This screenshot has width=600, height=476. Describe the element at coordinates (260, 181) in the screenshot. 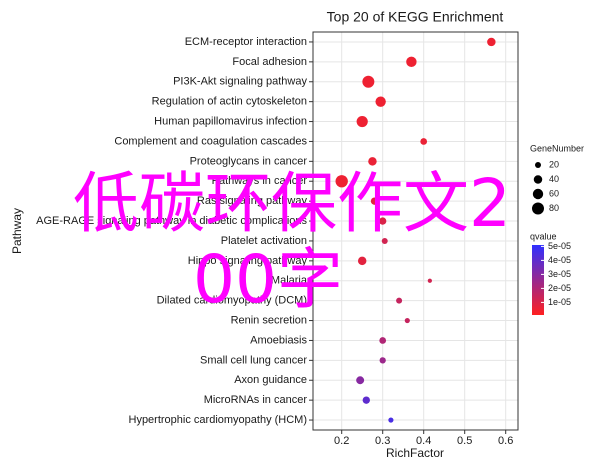

I see `y-tick-label: Pathways in cancer` at that location.